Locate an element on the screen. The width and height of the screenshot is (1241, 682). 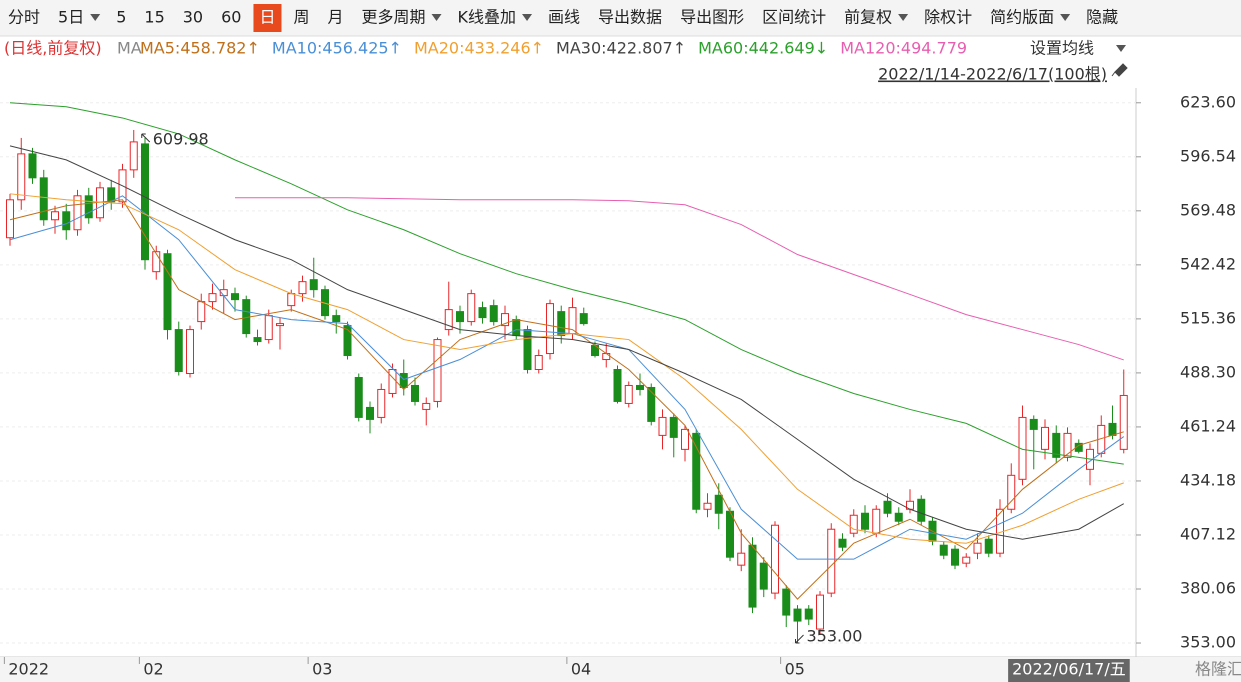
toolbar-item: 30 is located at coordinates (193, 17).